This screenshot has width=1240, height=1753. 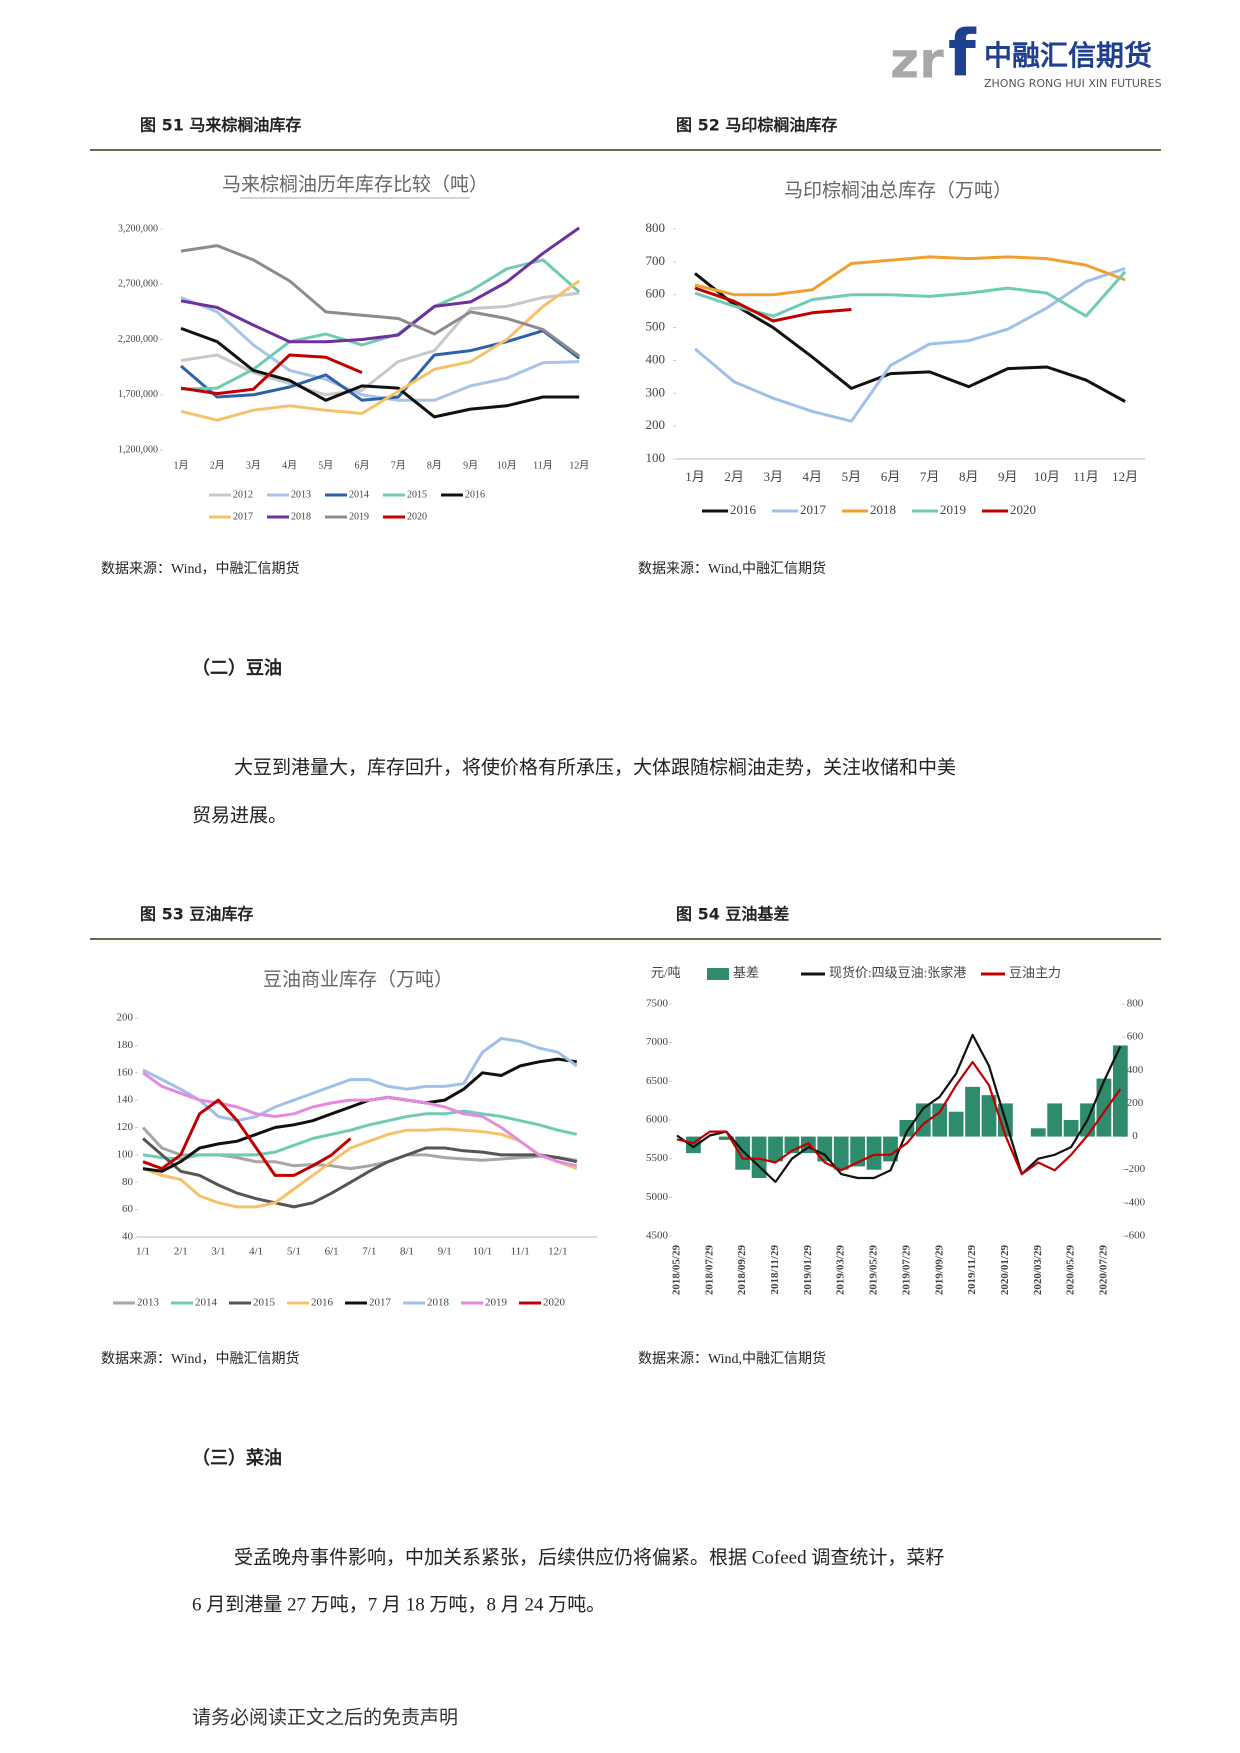 What do you see at coordinates (656, 326) in the screenshot?
I see `y-tick-label: 500` at bounding box center [656, 326].